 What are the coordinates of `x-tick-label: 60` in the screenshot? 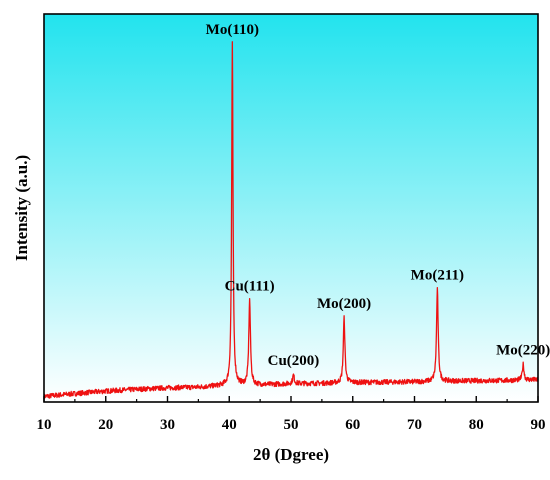 It's located at (352, 425).